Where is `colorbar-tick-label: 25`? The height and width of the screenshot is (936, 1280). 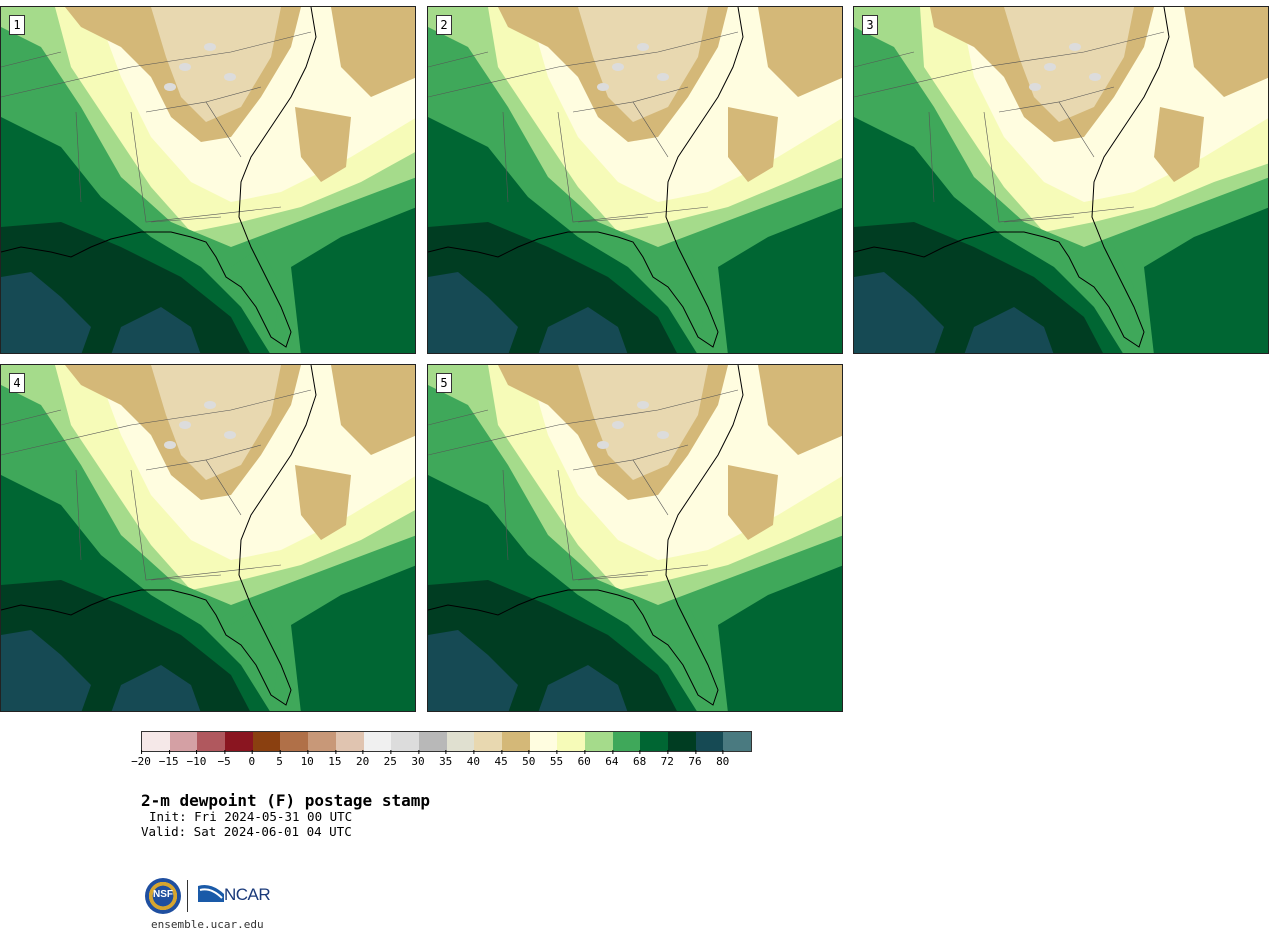
colorbar-tick-label: 25 is located at coordinates (390, 759).